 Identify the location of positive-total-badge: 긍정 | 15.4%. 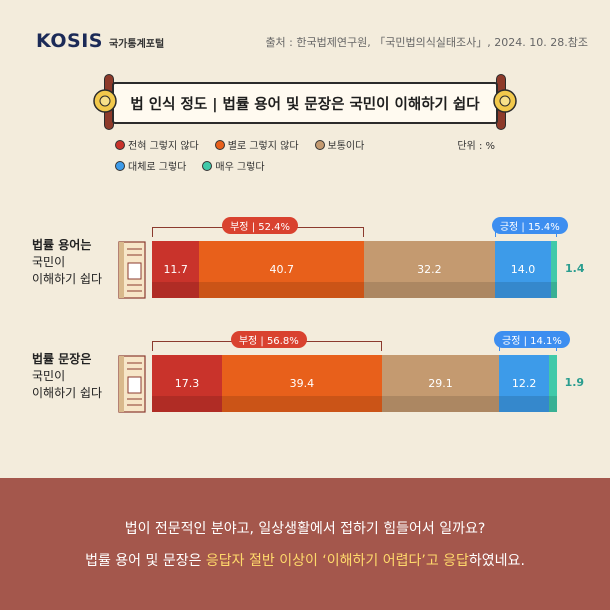
(529, 225).